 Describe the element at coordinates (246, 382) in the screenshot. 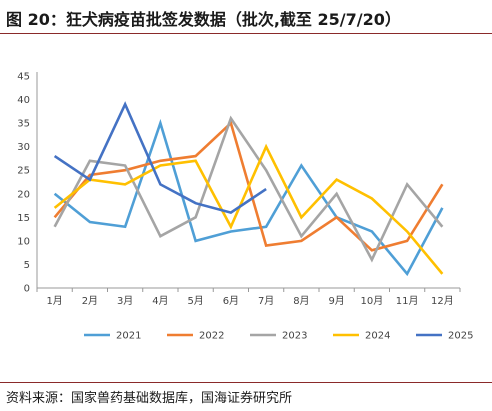

I see `source-divider` at that location.